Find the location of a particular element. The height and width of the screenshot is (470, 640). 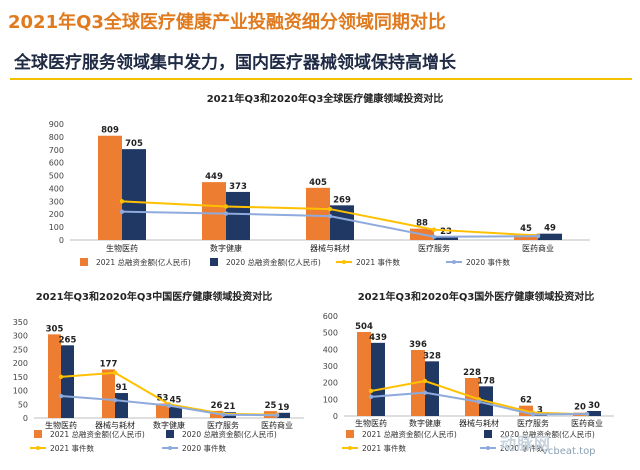

data-label: 305 is located at coordinates (55, 329).